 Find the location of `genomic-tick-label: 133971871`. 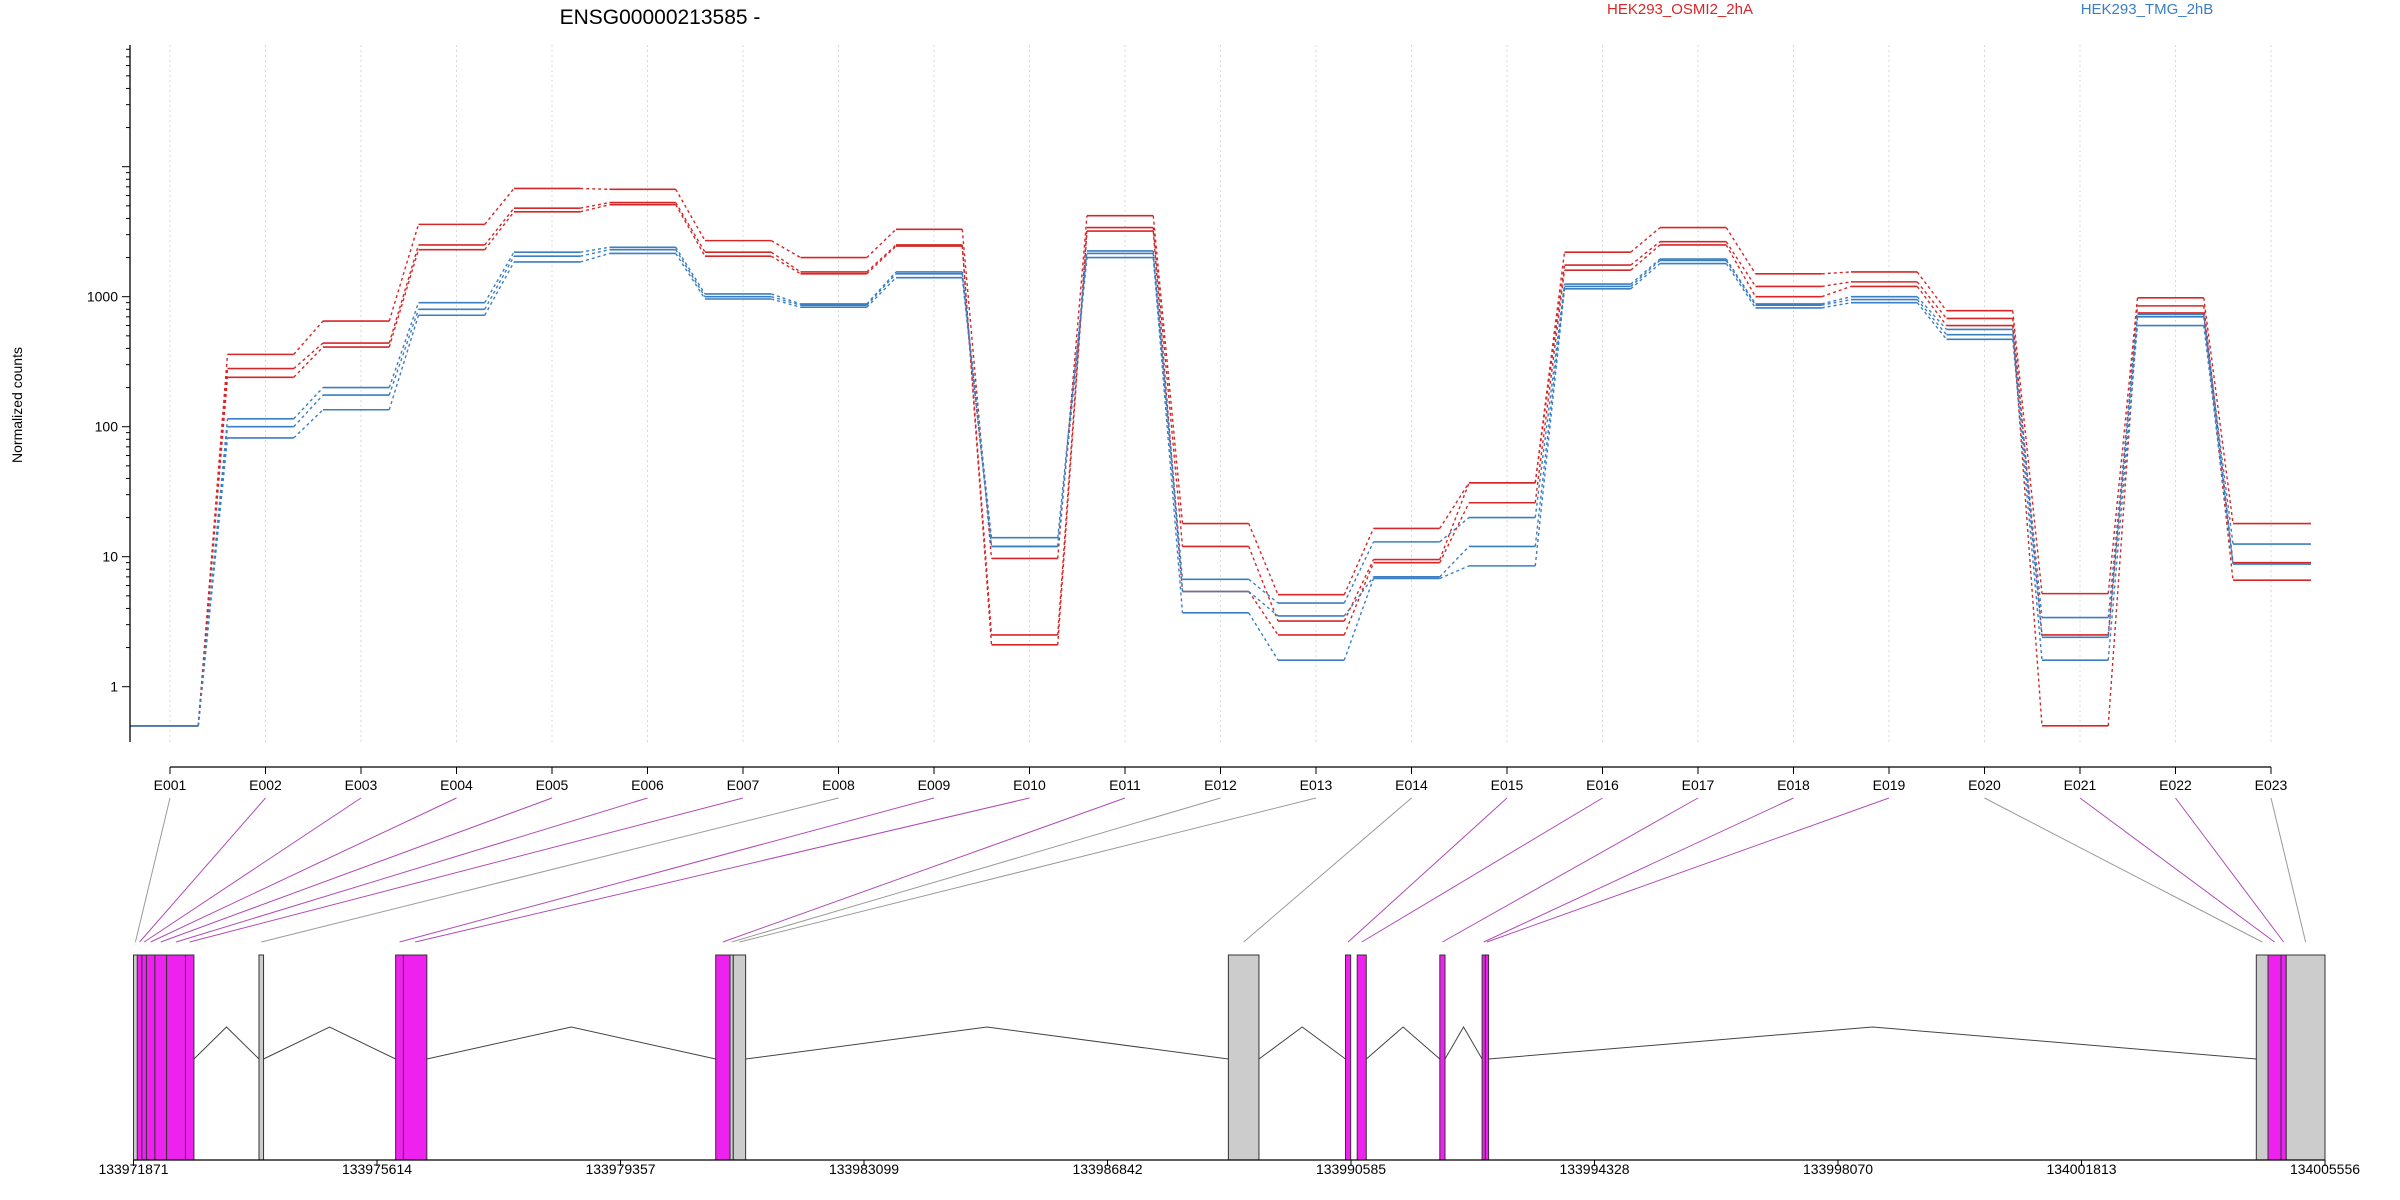

genomic-tick-label: 133971871 is located at coordinates (133, 1169).